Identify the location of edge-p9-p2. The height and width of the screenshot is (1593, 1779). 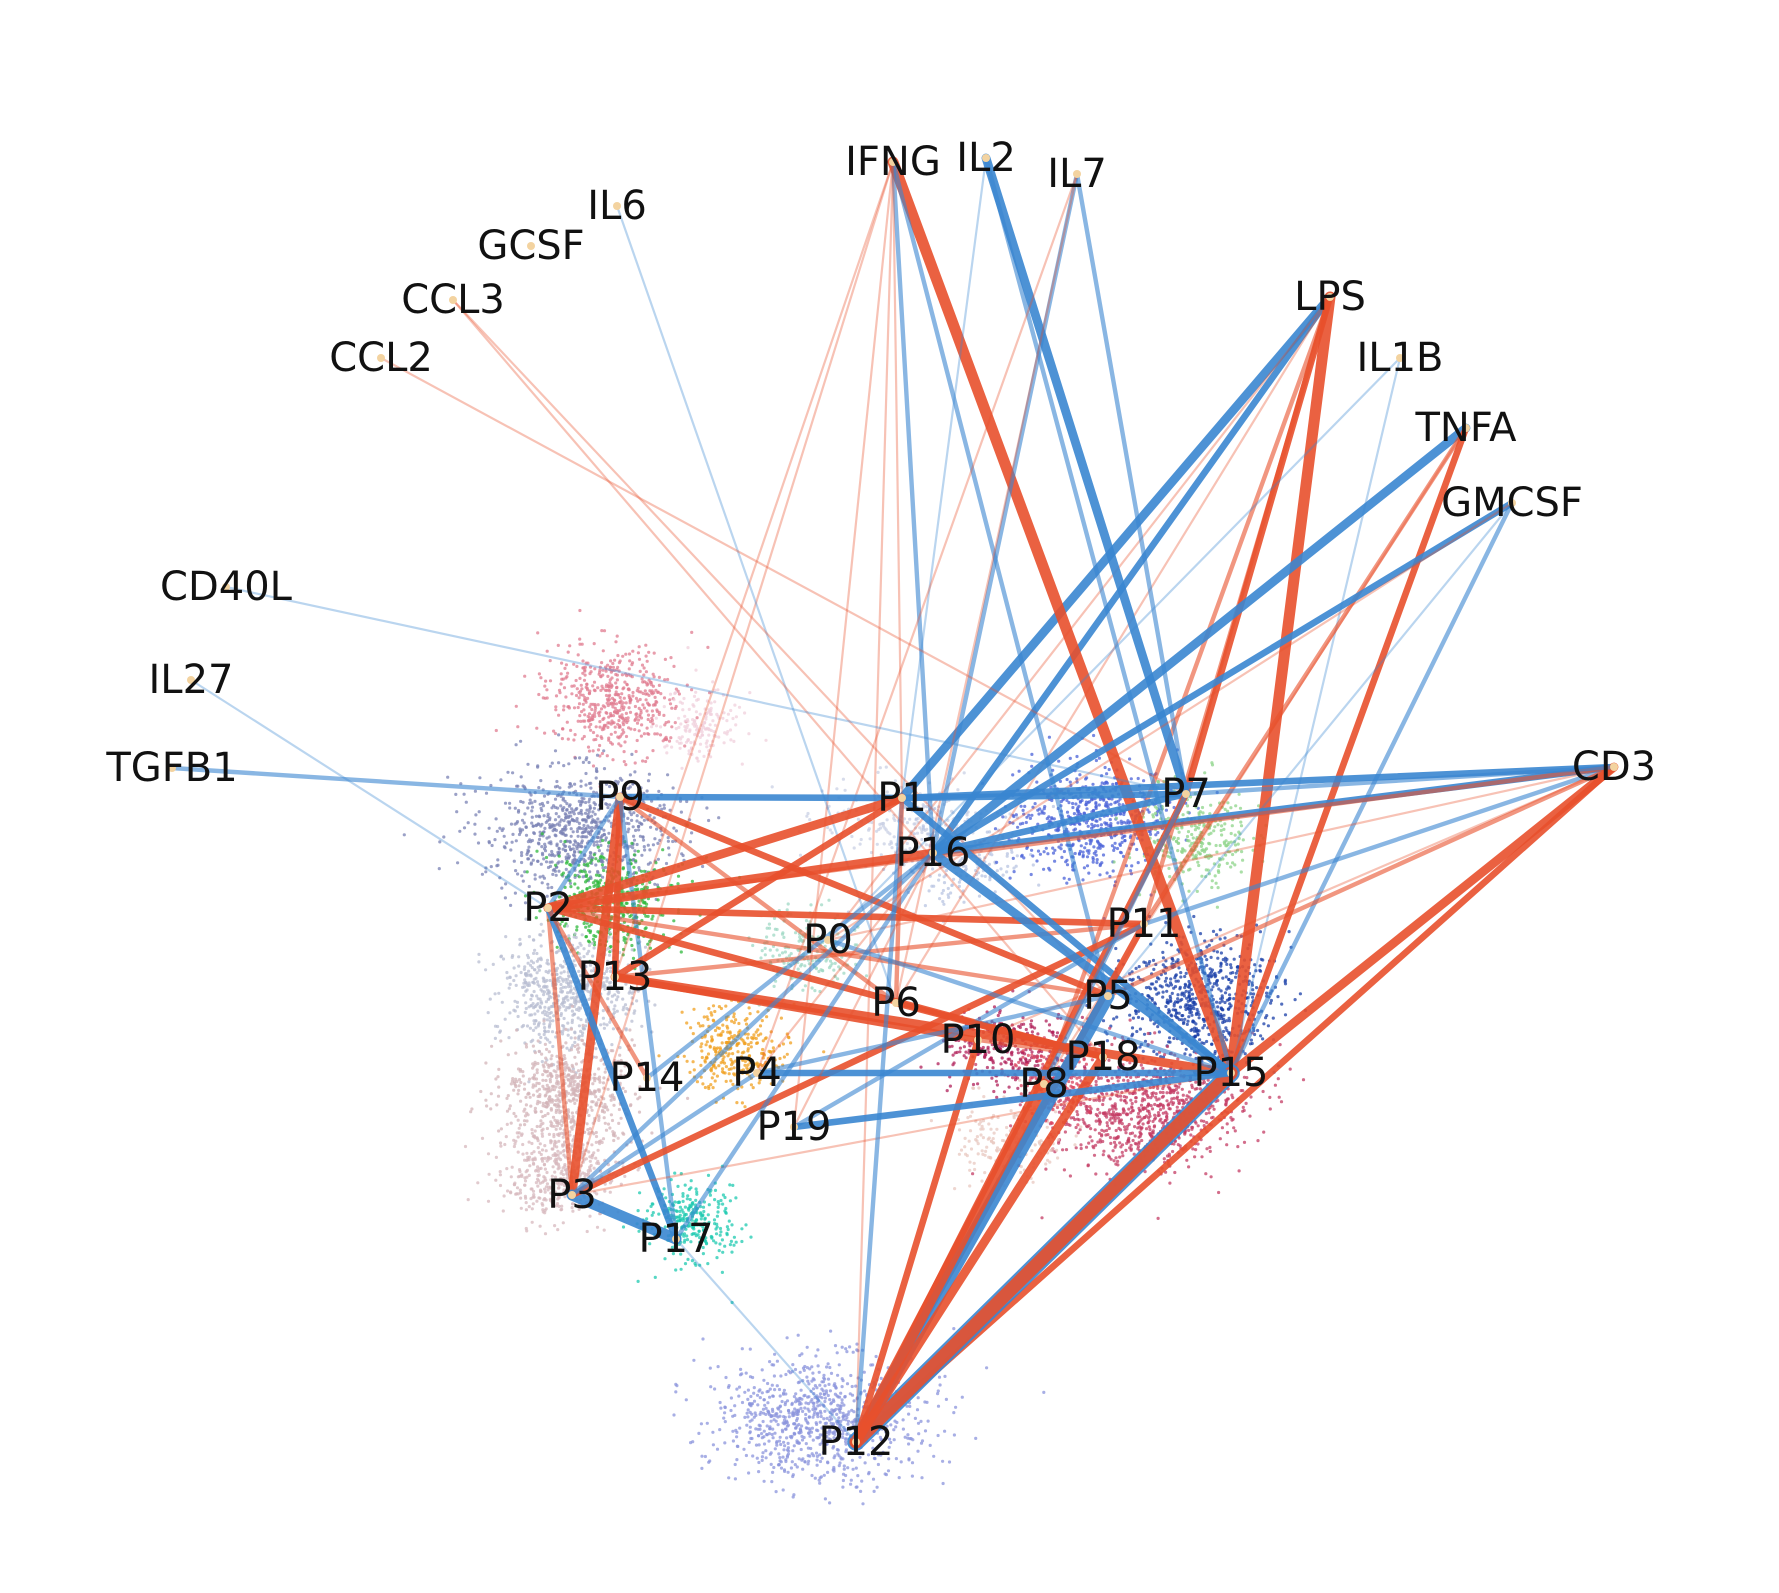
(584, 852).